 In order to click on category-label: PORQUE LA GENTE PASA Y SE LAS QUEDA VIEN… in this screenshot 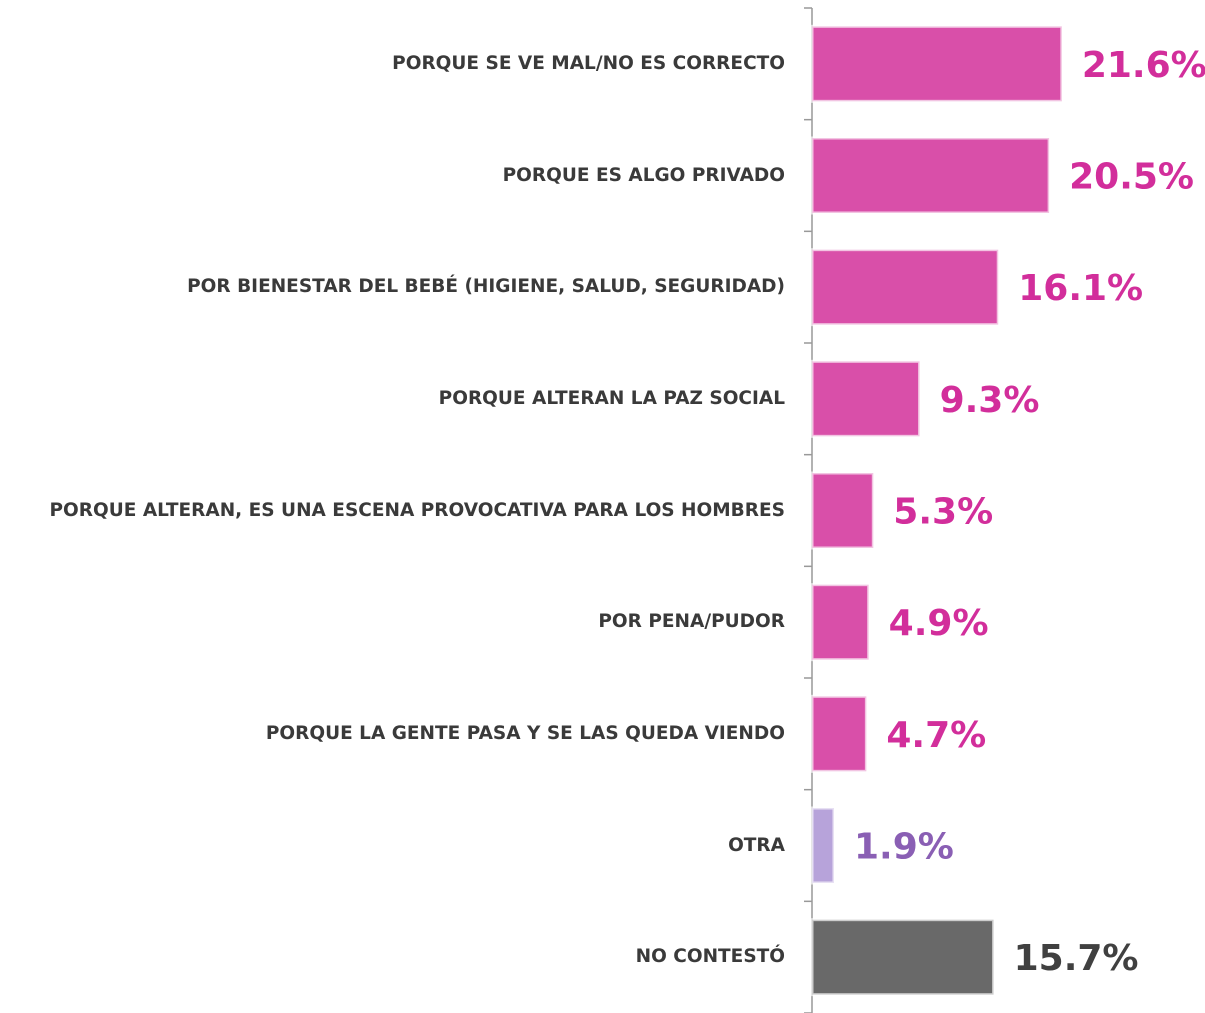, I will do `click(525, 733)`.